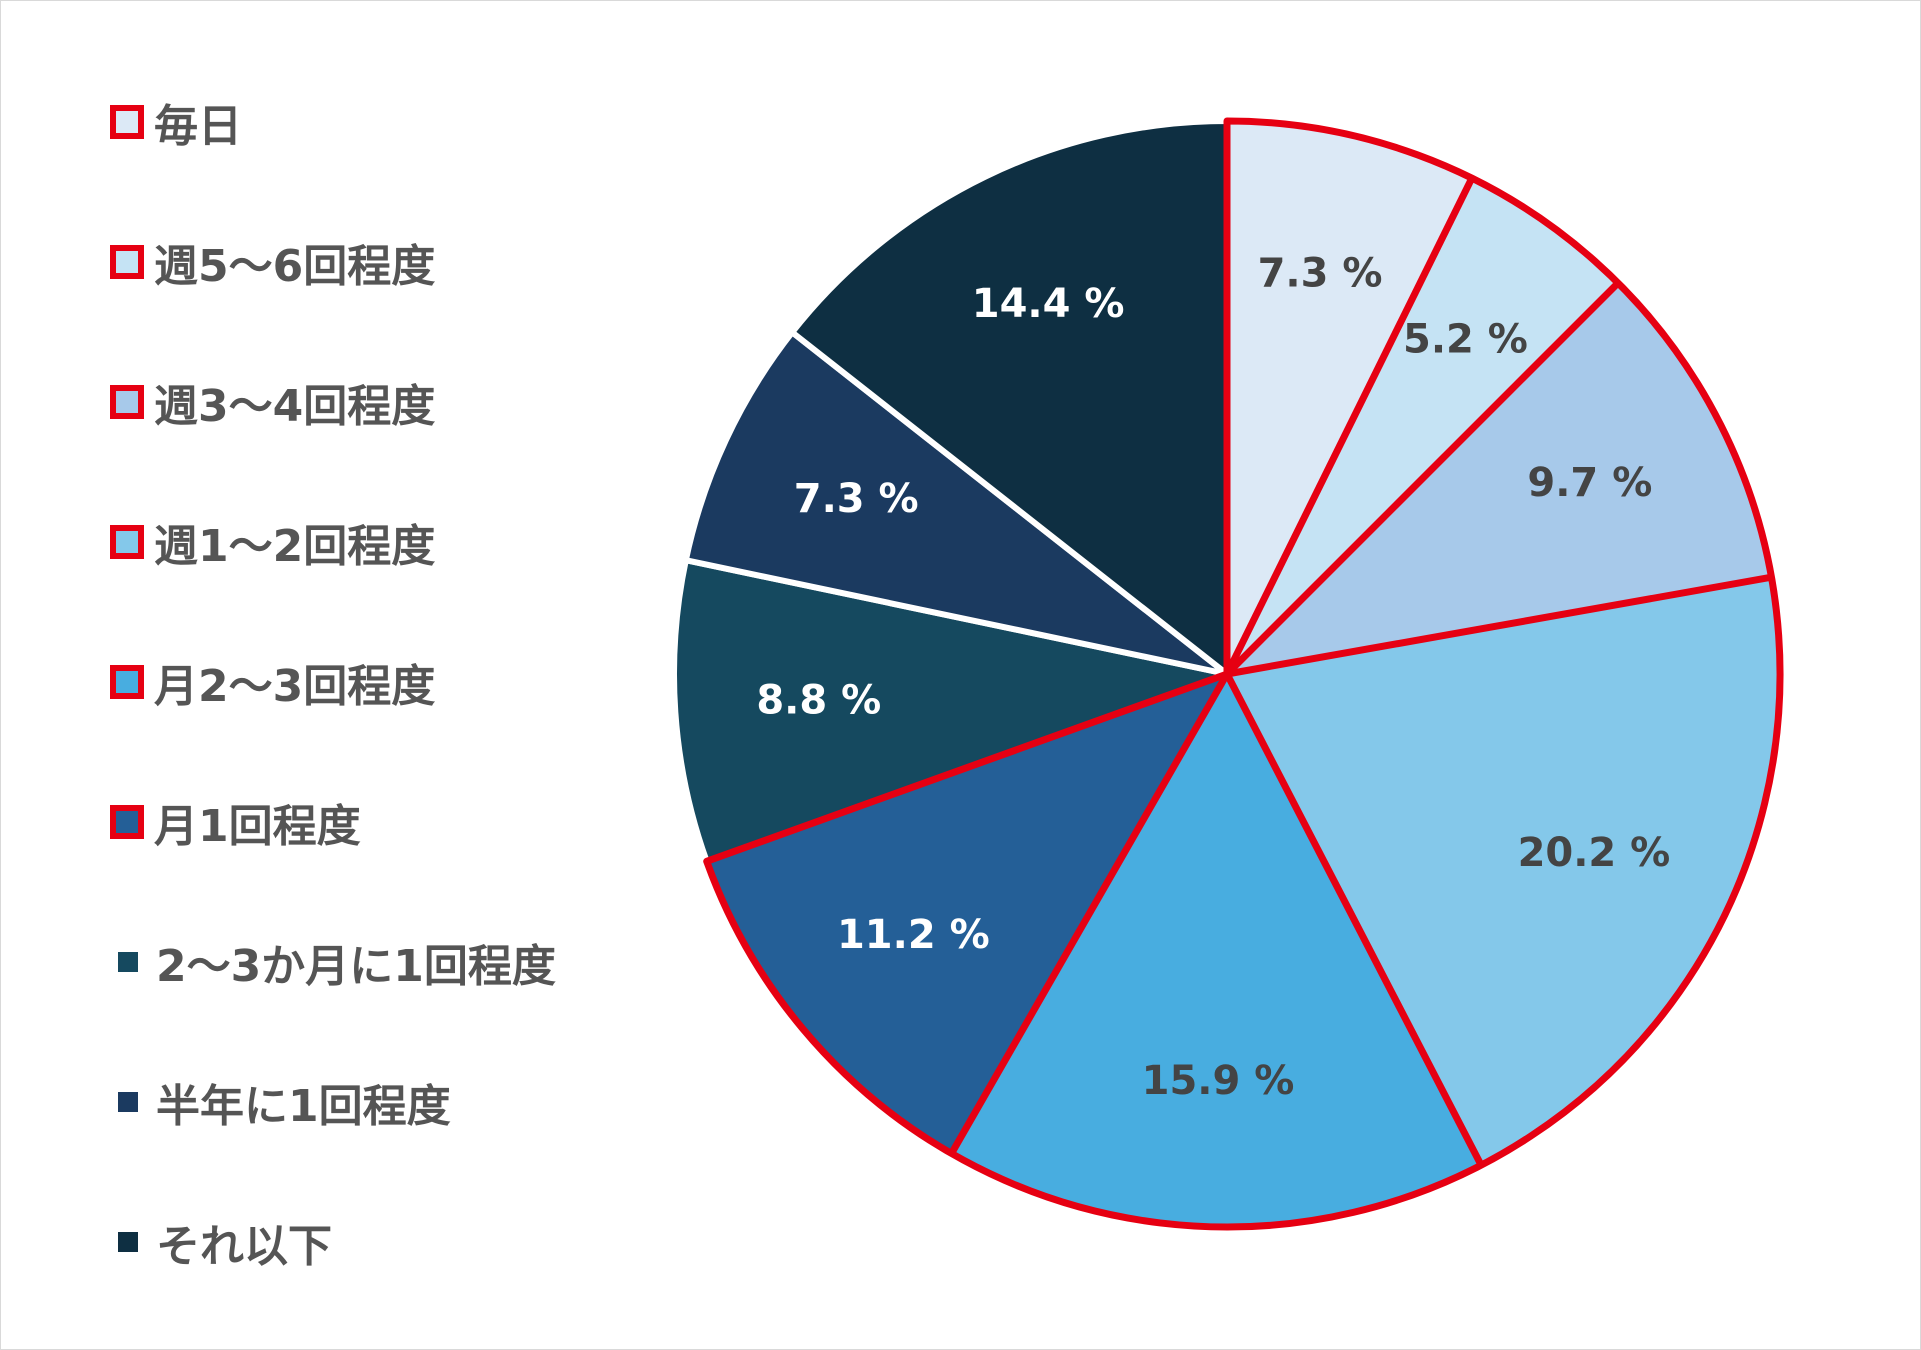 This screenshot has width=1921, height=1350. I want to click on legend-item: 週5〜6回程度, so click(272, 263).